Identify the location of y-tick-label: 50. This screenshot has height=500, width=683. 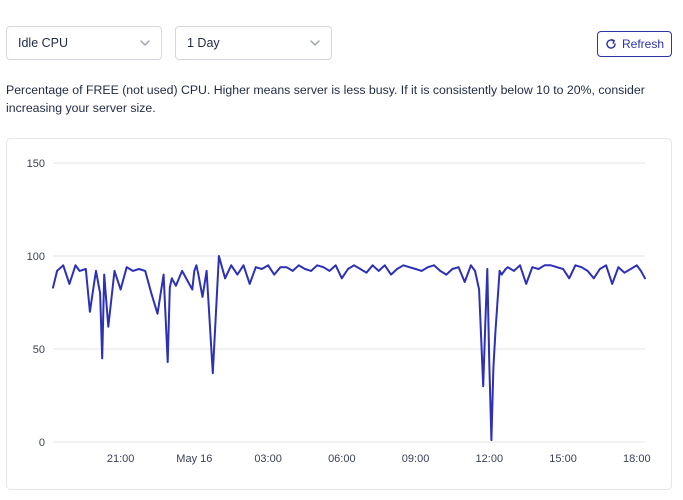
(39, 350).